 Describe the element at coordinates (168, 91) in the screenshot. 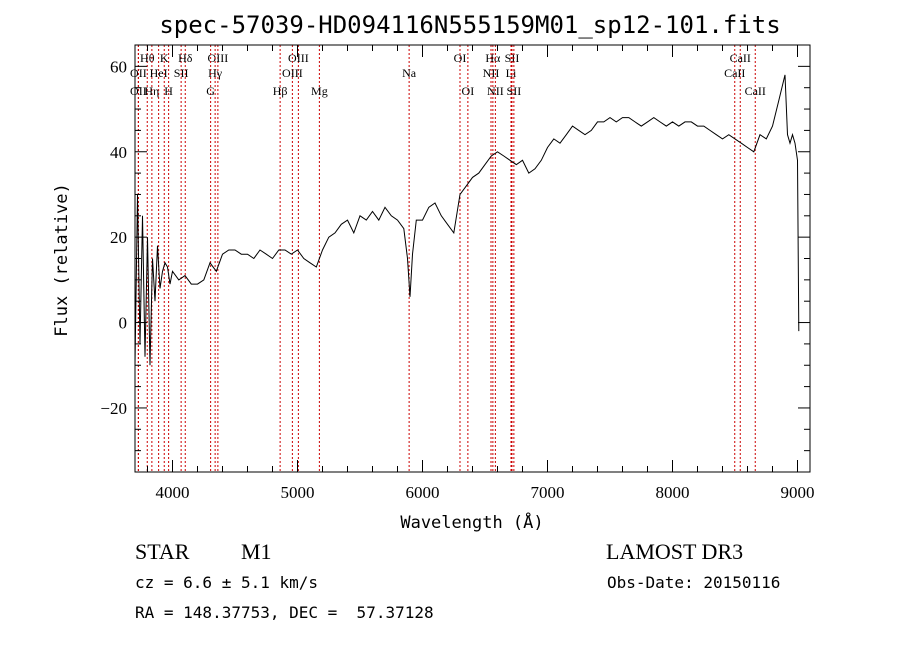

I see `marker-label: H` at that location.